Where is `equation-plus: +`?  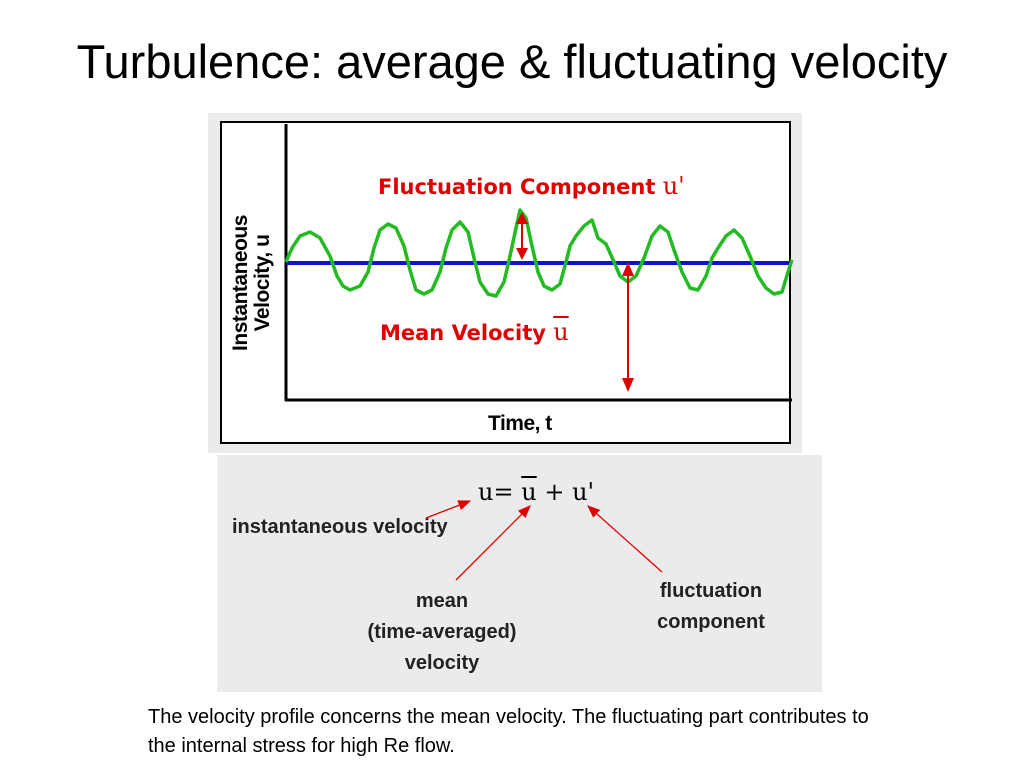 equation-plus: + is located at coordinates (554, 492).